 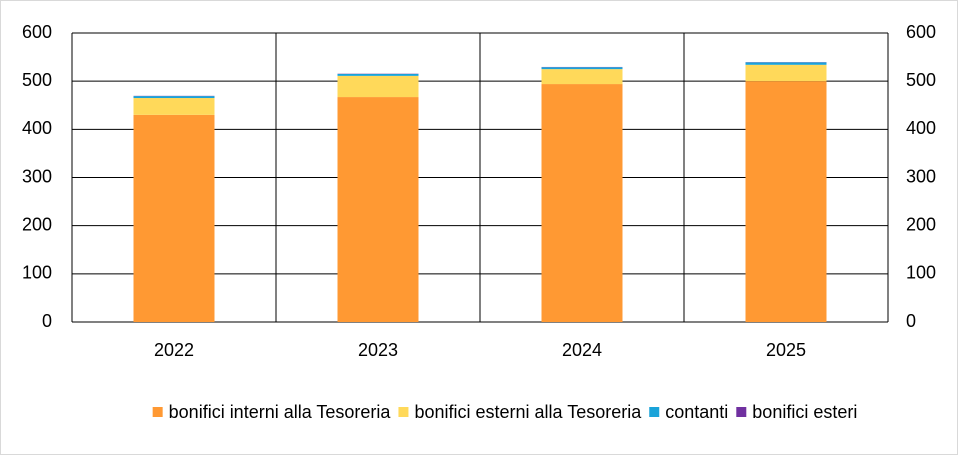 I want to click on y-tick-label: 500, so click(x=37, y=80).